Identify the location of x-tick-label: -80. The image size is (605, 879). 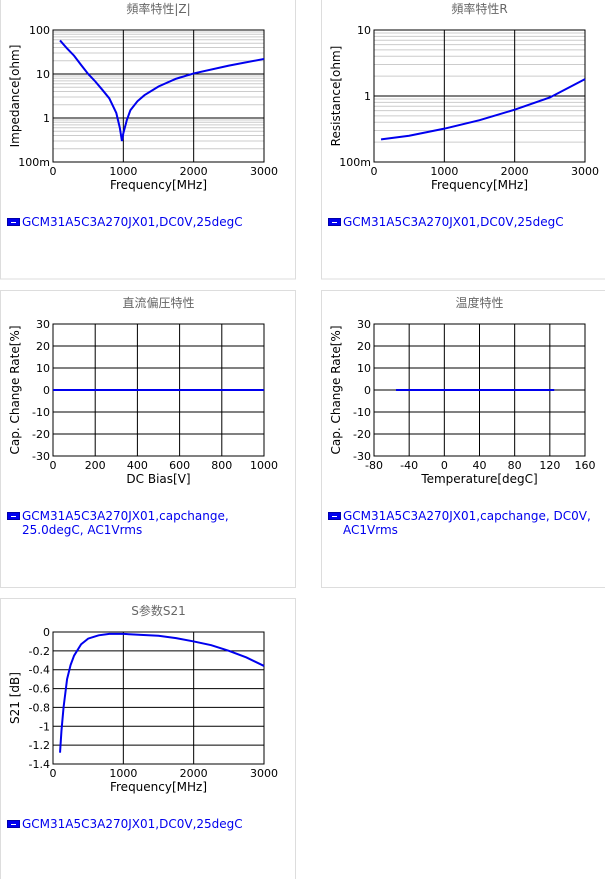
(374, 465).